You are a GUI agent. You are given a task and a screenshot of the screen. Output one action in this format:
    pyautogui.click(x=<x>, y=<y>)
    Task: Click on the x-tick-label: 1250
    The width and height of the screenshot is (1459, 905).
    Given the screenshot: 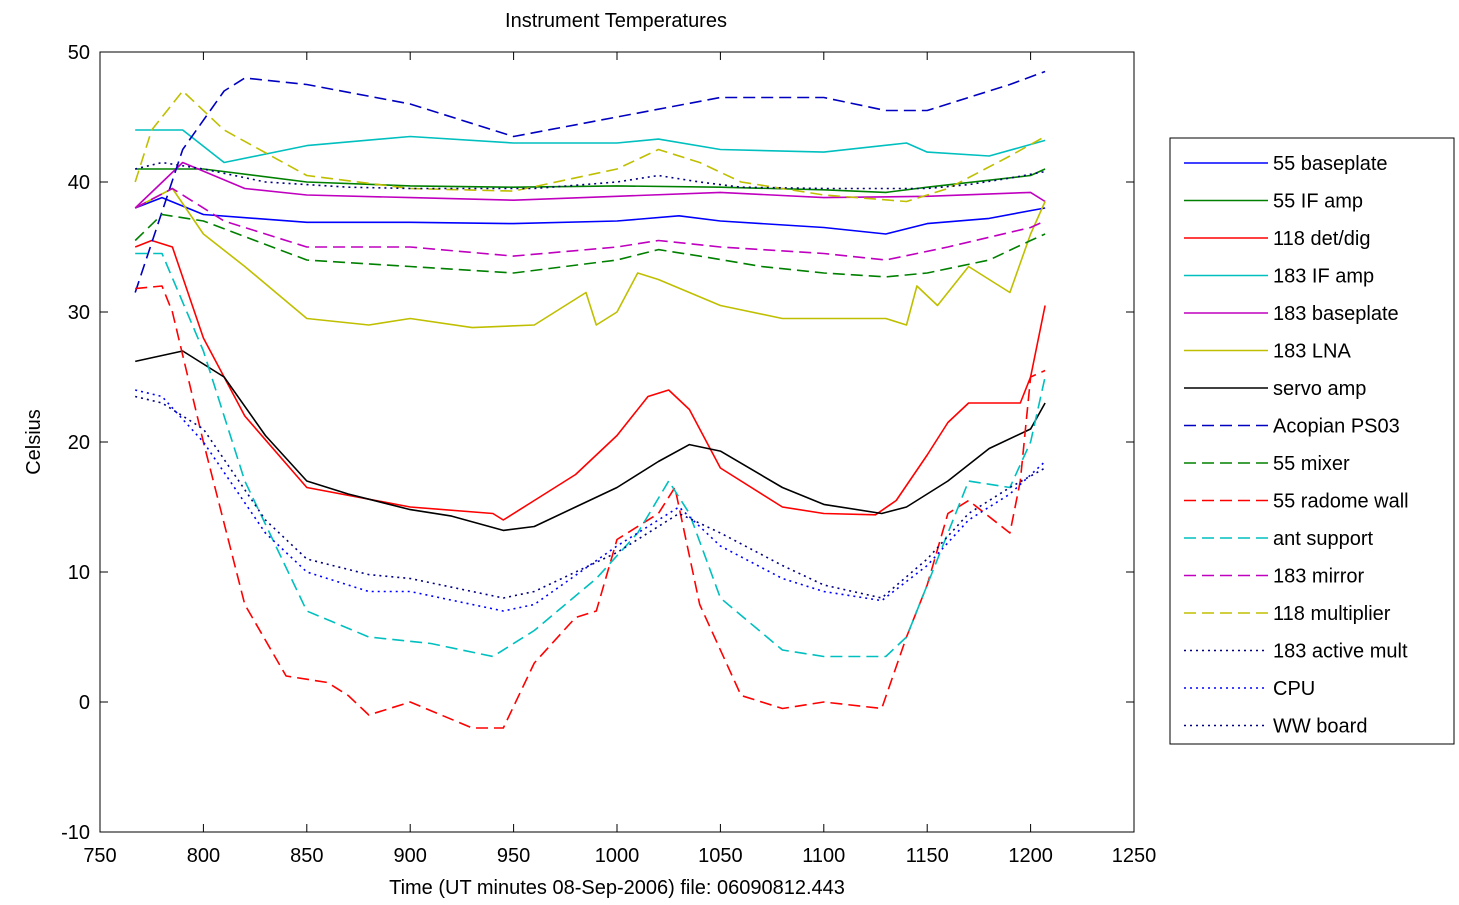 What is the action you would take?
    pyautogui.click(x=1134, y=856)
    